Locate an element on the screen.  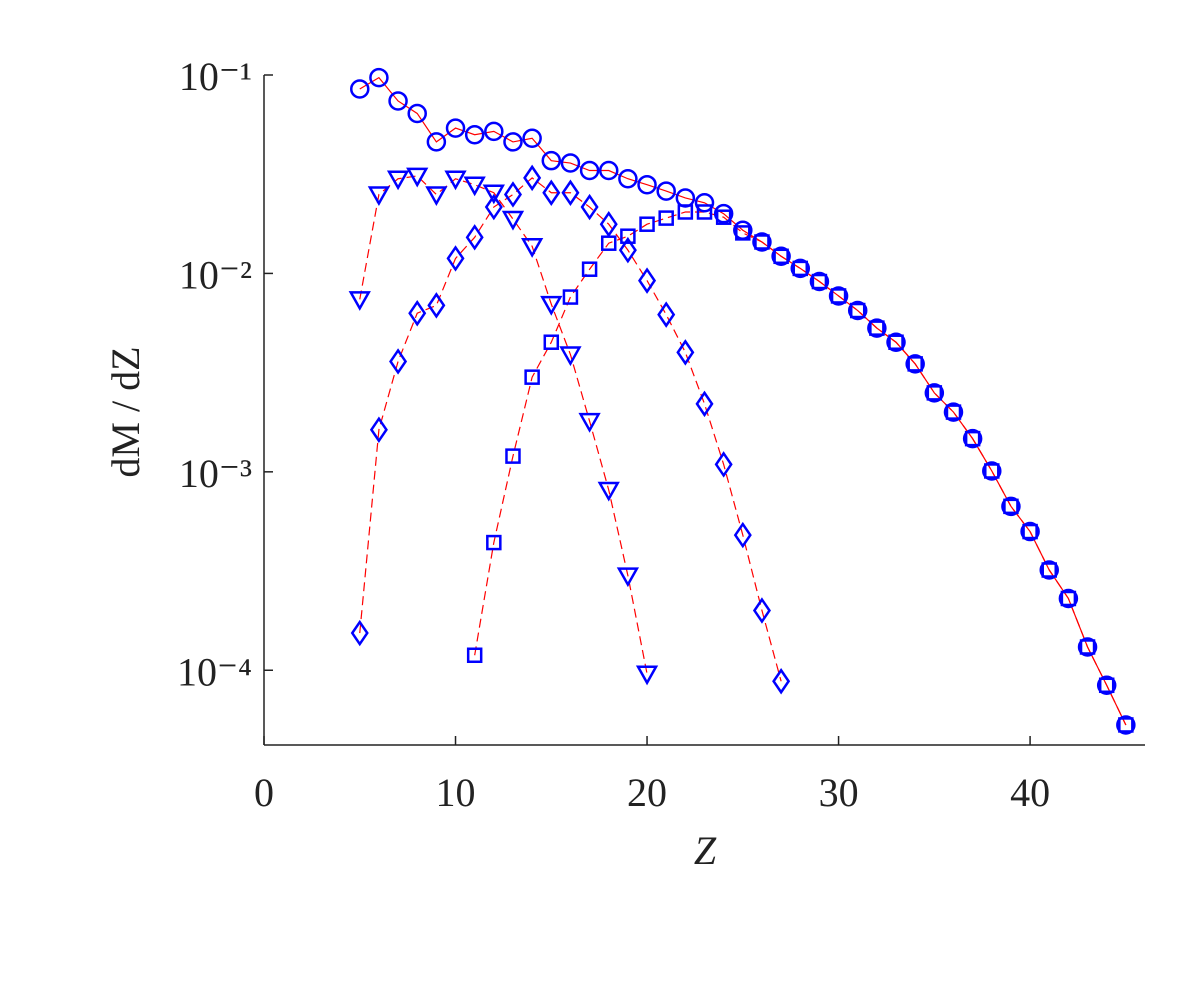
x-tick-label: 0 is located at coordinates (264, 792).